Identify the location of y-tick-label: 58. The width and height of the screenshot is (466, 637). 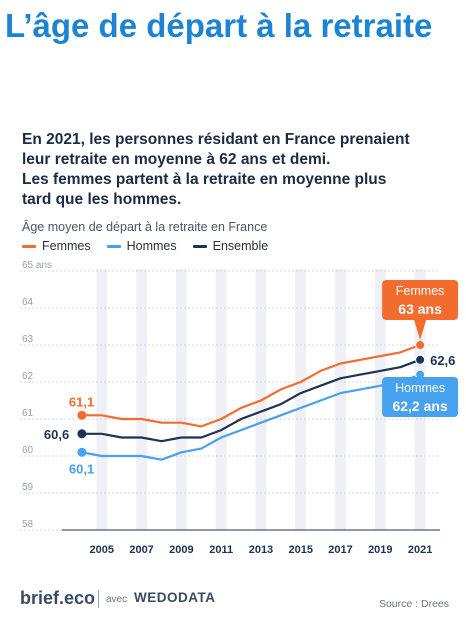
(28, 524).